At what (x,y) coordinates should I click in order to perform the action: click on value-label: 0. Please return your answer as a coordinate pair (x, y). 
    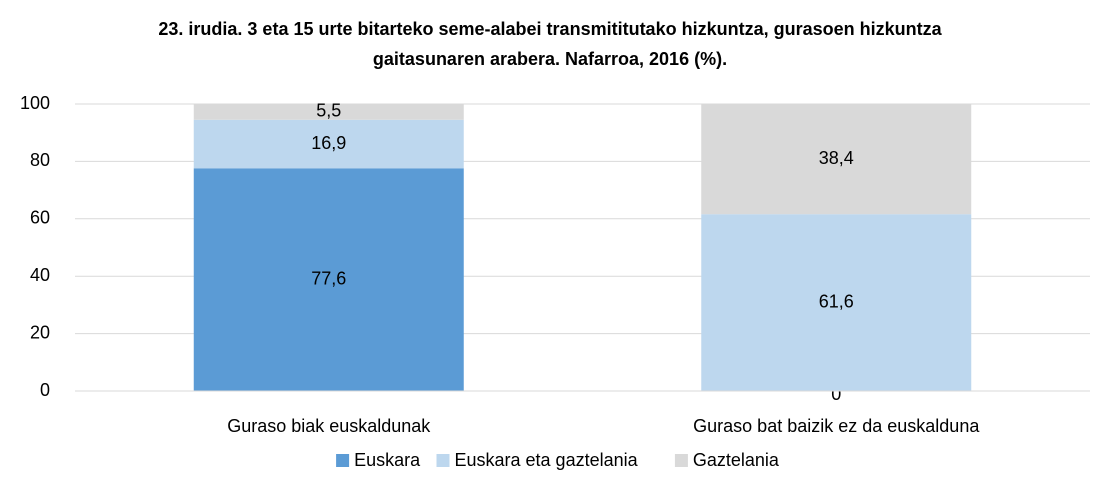
    Looking at the image, I should click on (836, 394).